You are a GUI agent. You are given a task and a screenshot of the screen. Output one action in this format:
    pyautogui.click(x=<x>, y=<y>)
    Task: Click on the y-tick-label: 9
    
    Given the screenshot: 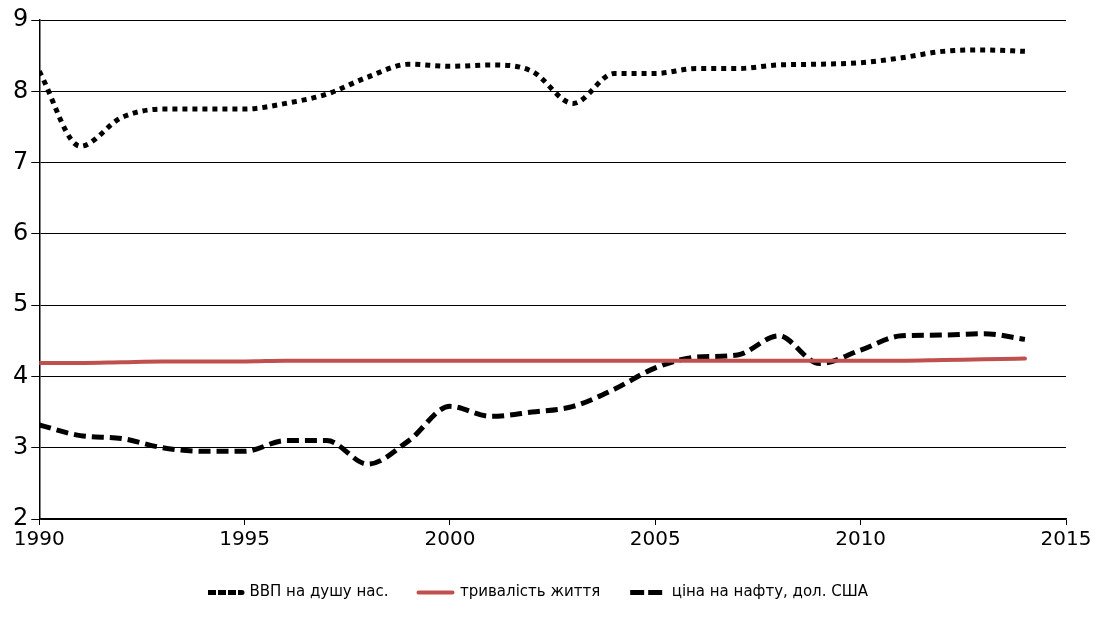 What is the action you would take?
    pyautogui.click(x=20, y=18)
    